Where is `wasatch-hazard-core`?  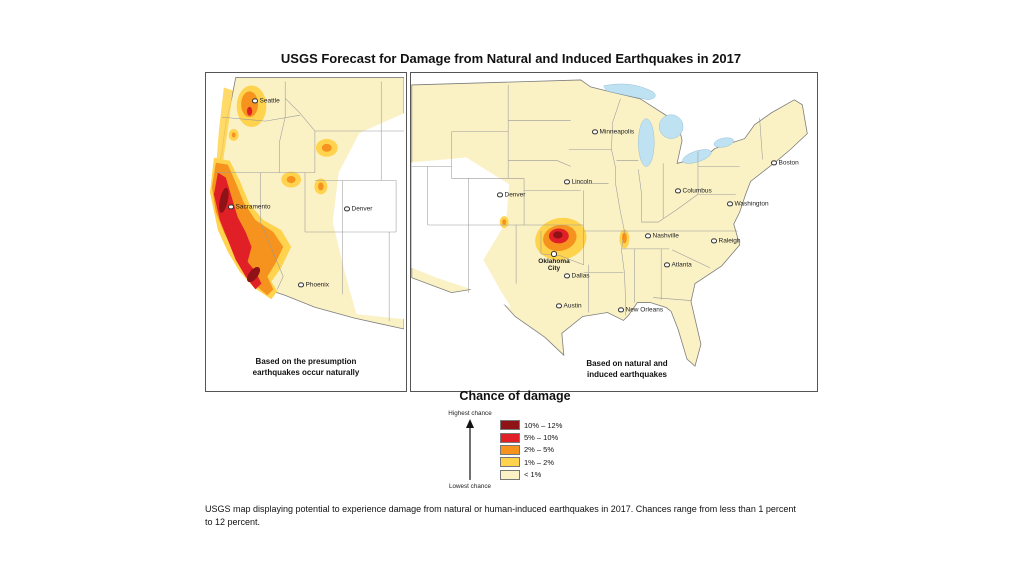
wasatch-hazard-core is located at coordinates (321, 186).